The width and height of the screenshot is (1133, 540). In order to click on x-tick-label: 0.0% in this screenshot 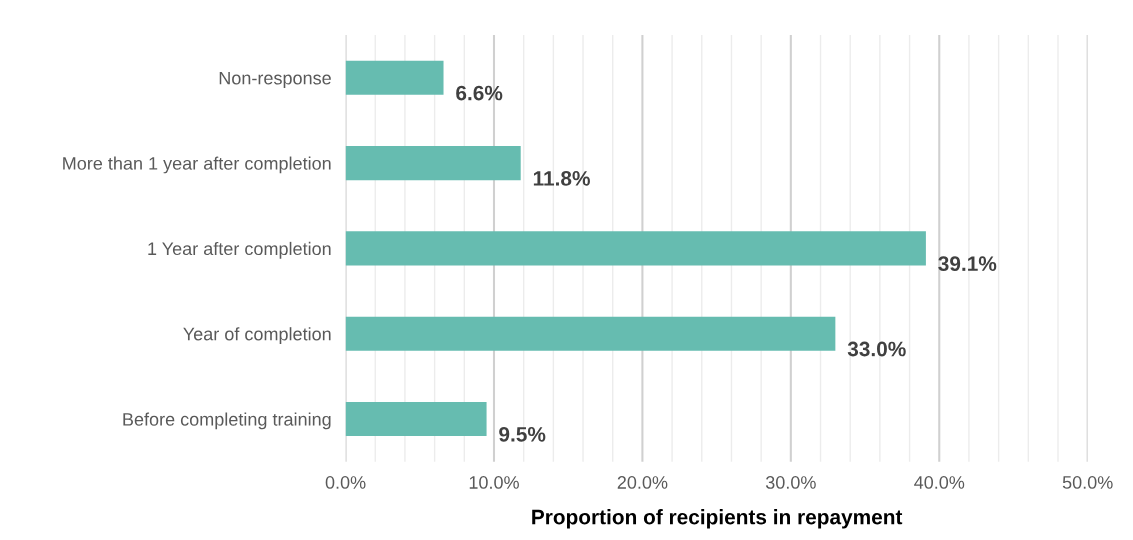, I will do `click(345, 482)`.